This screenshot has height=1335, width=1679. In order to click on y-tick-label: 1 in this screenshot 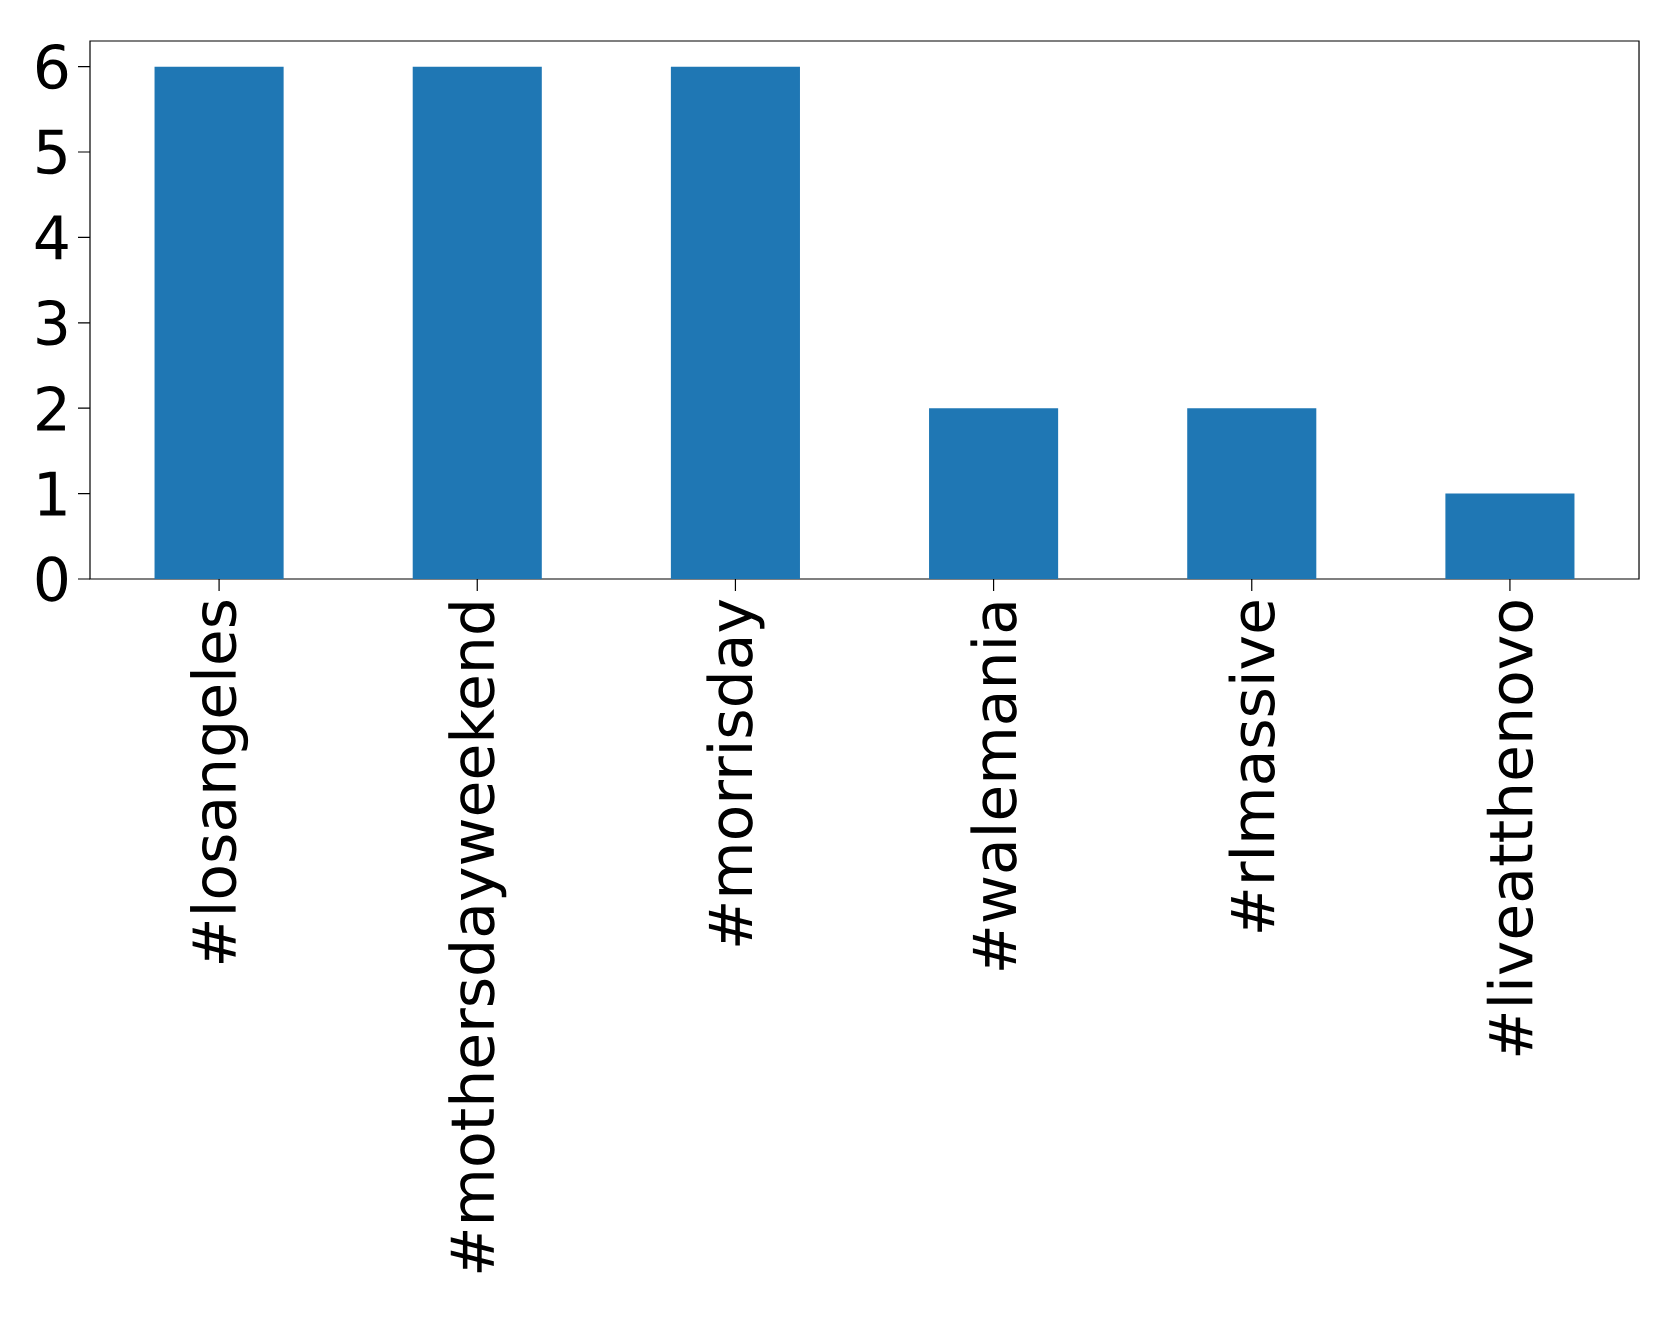, I will do `click(52, 493)`.